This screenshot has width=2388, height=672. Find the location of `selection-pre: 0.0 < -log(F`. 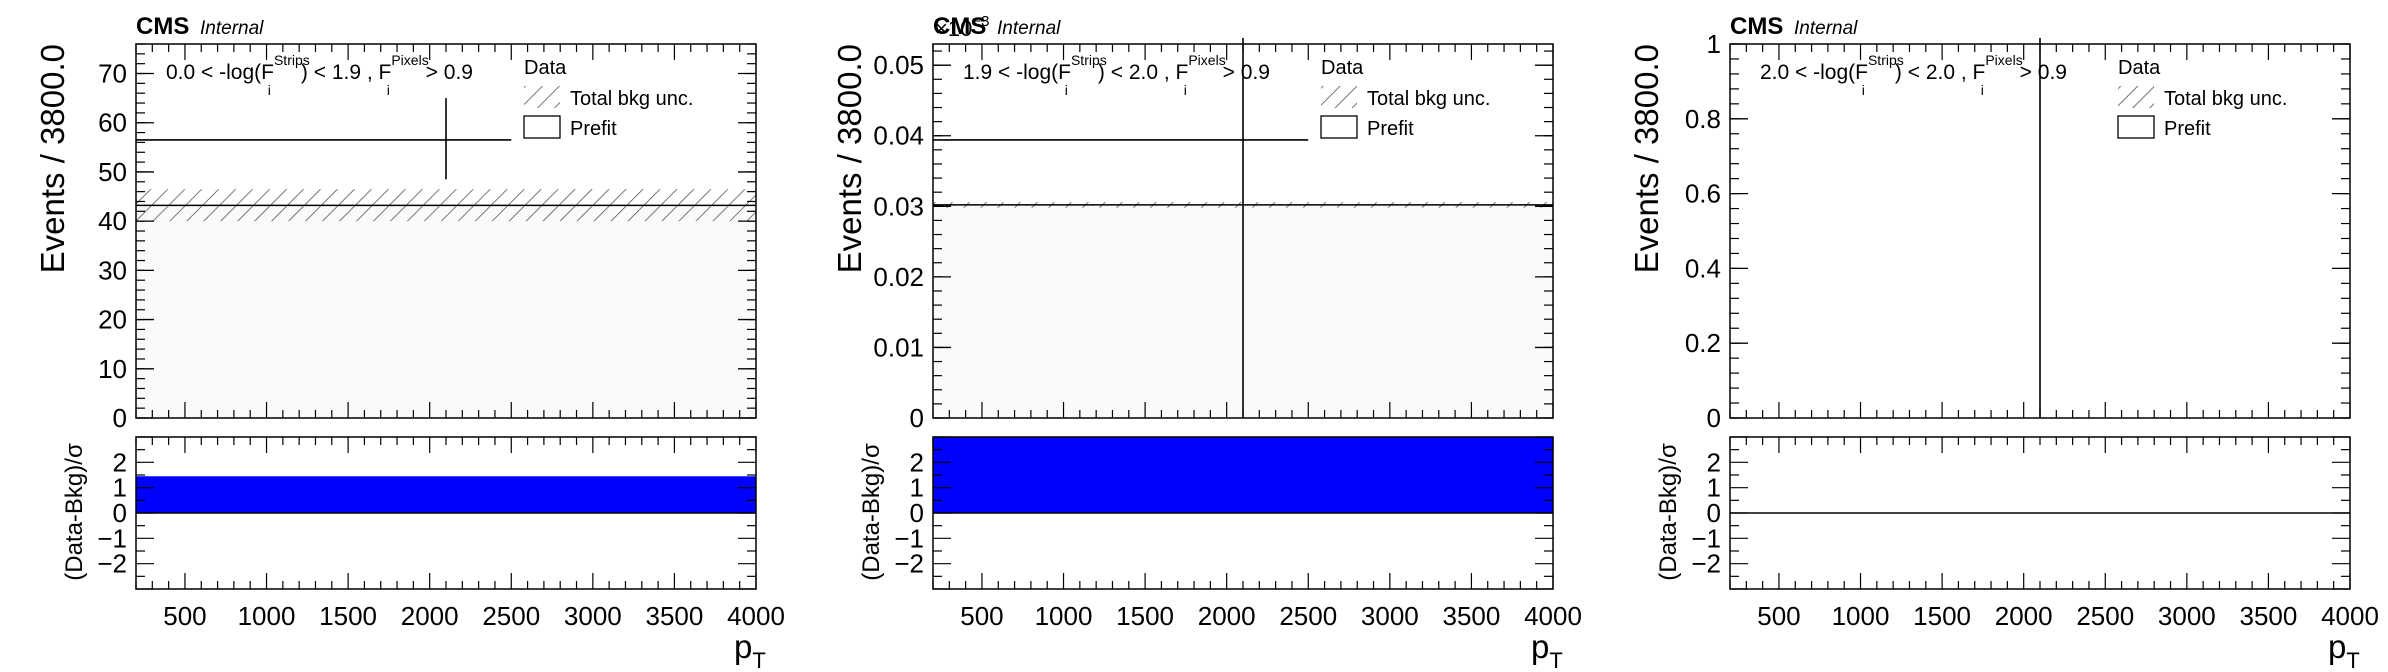

selection-pre: 0.0 < -log(F is located at coordinates (220, 72).